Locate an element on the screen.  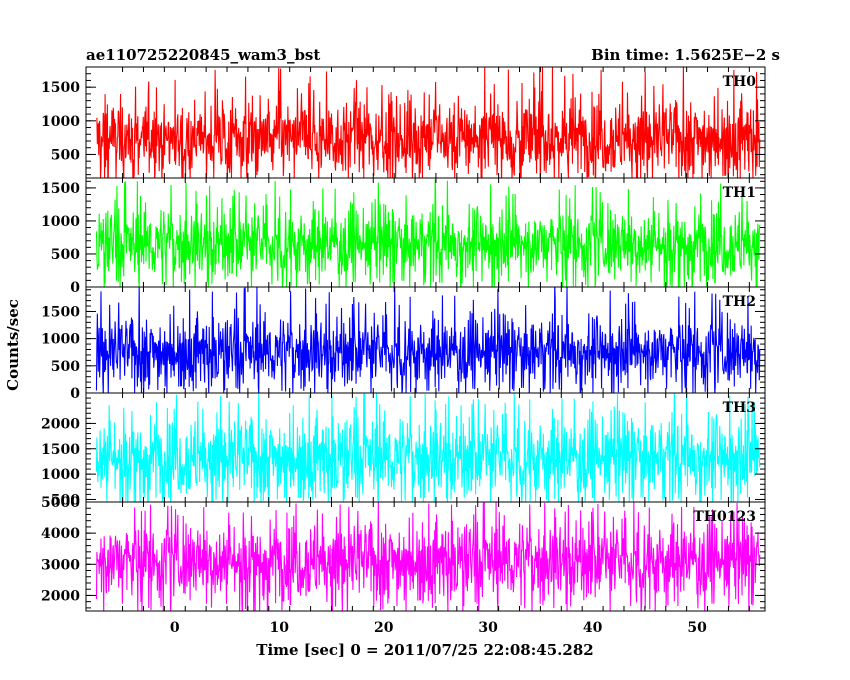
figure-title-right: Bin time: 1.5625E−2 s is located at coordinates (685, 55).